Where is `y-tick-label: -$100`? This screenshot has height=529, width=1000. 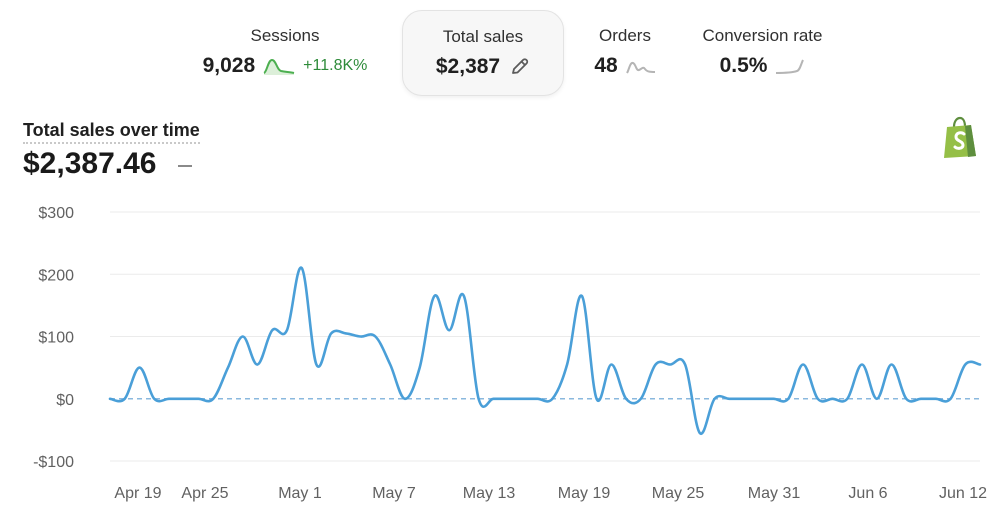
y-tick-label: -$100 is located at coordinates (53, 462).